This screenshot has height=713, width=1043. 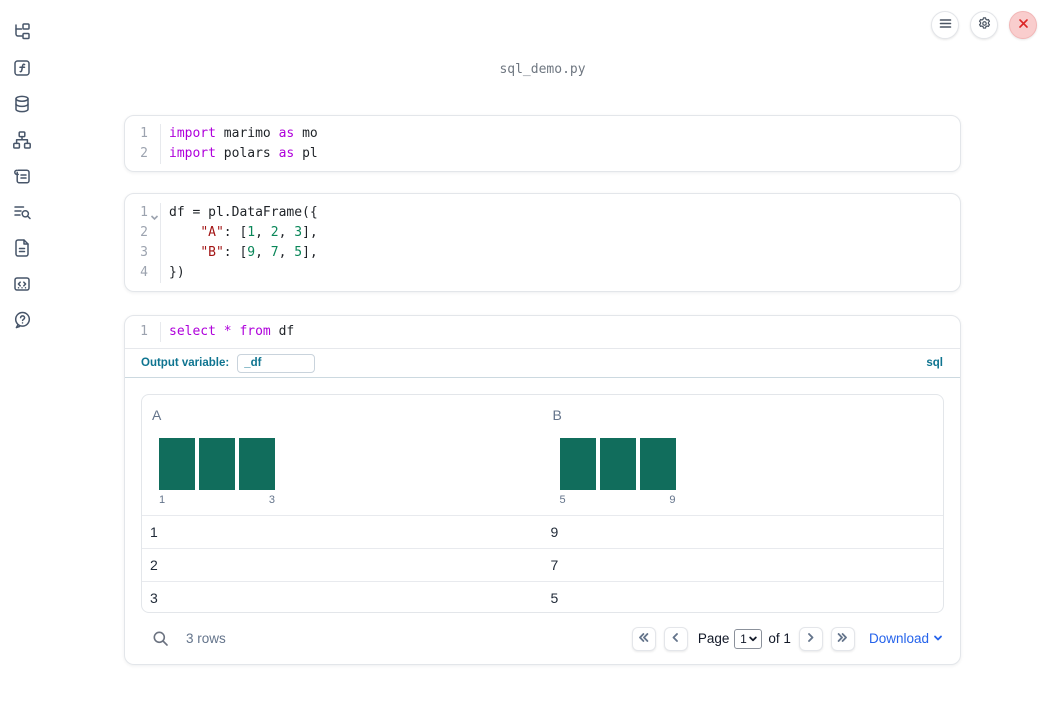 I want to click on column-header-a: A 1 3, so click(x=342, y=455).